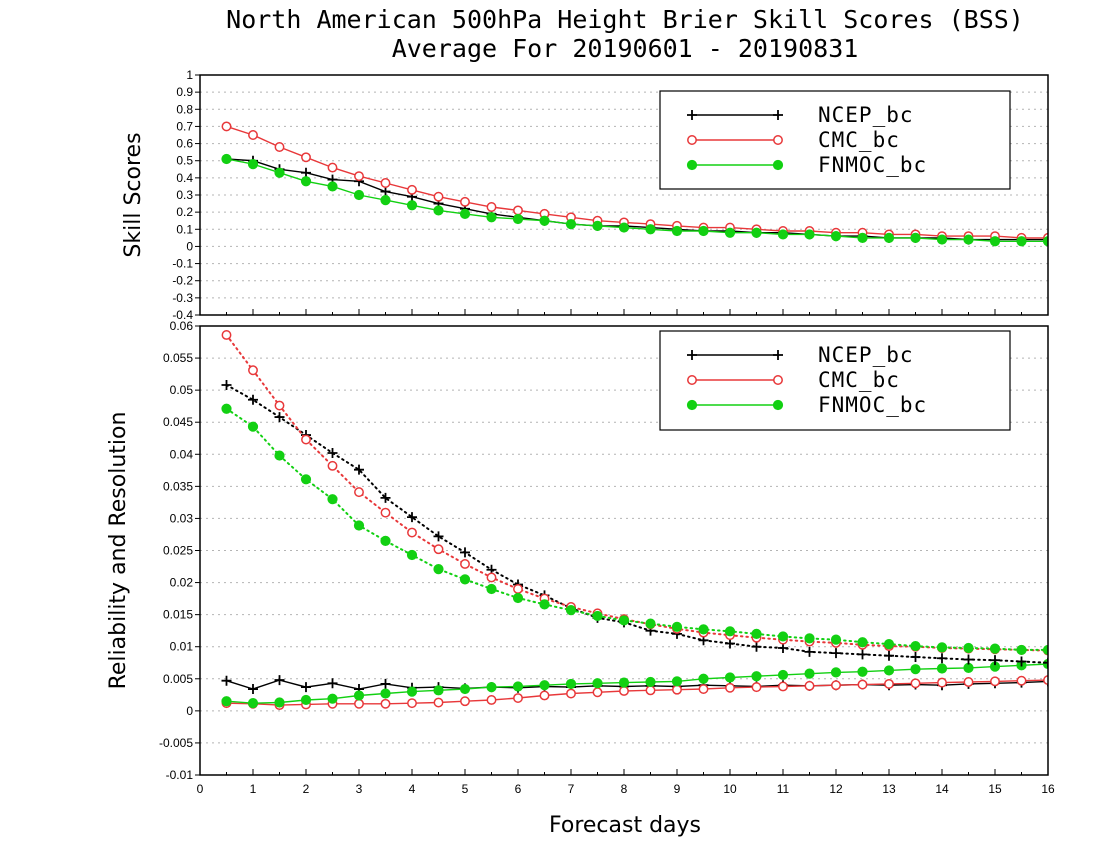  What do you see at coordinates (359, 789) in the screenshot?
I see `x-tick-label: 3` at bounding box center [359, 789].